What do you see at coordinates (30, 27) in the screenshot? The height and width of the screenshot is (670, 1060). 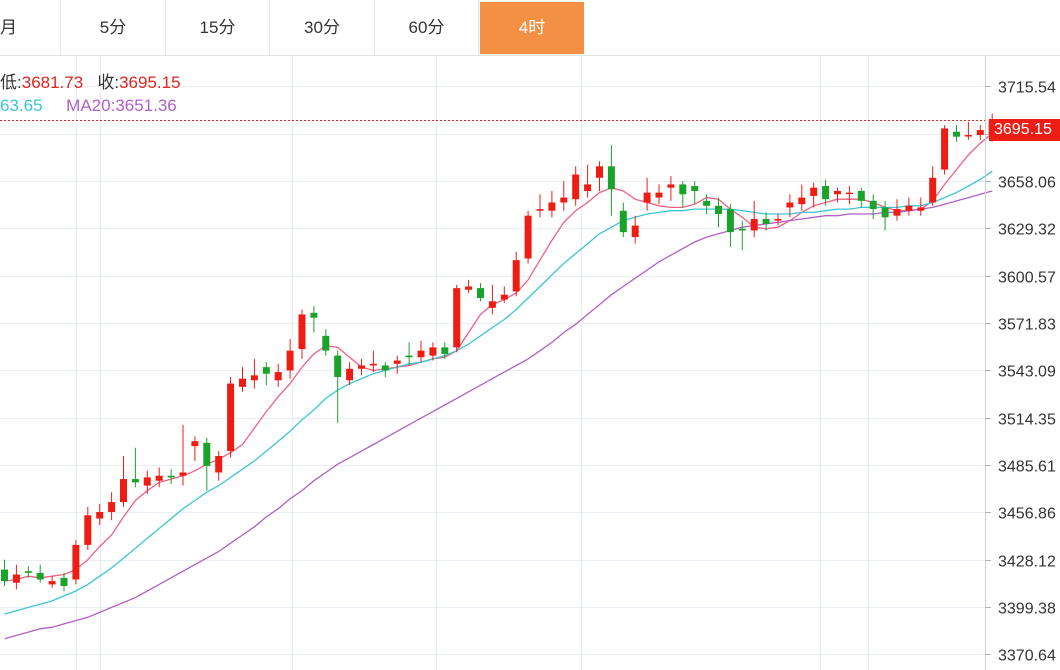 I see `tab-month: 月` at bounding box center [30, 27].